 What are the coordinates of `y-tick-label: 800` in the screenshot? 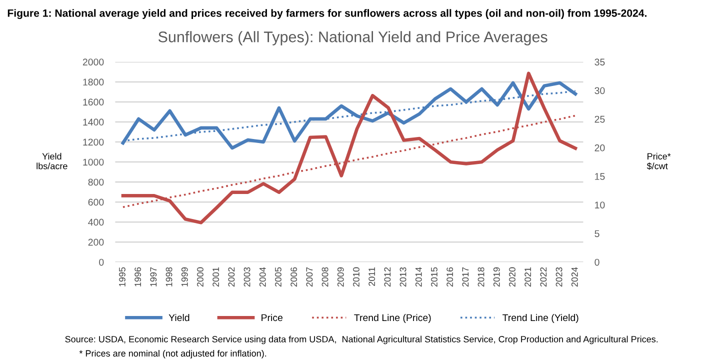 It's located at (96, 182).